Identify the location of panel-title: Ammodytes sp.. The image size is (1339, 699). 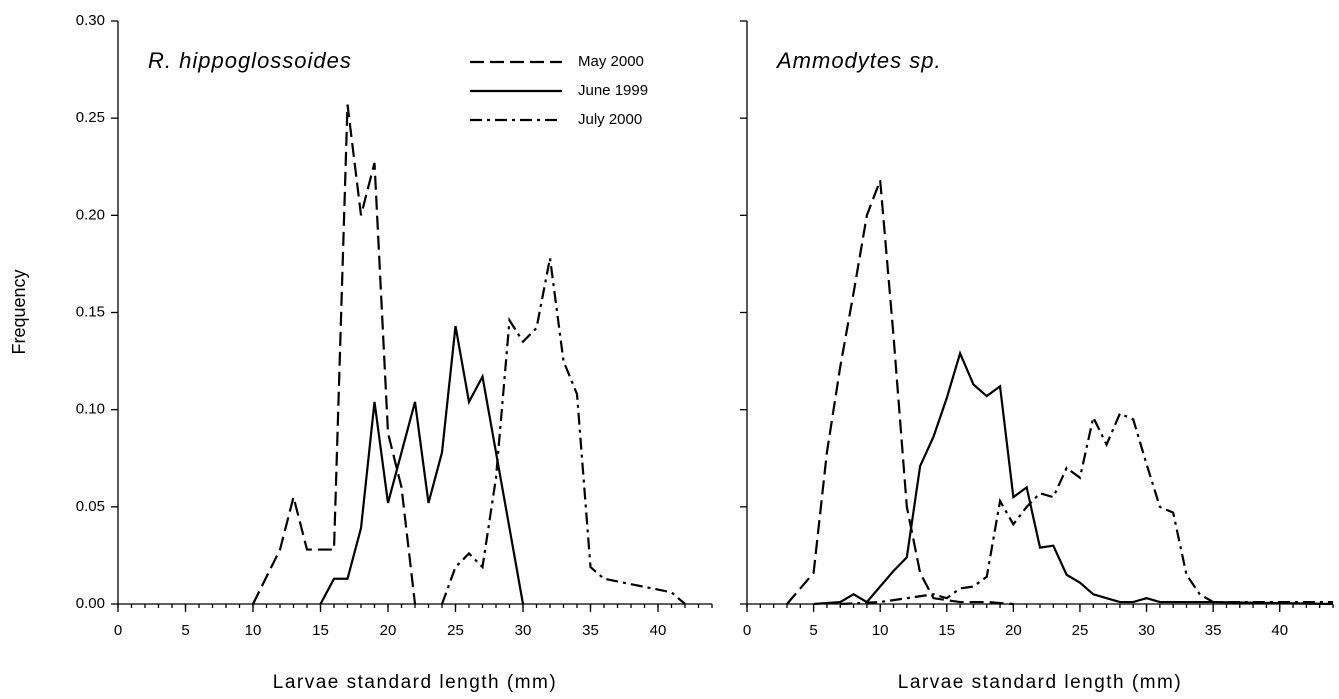
(858, 60).